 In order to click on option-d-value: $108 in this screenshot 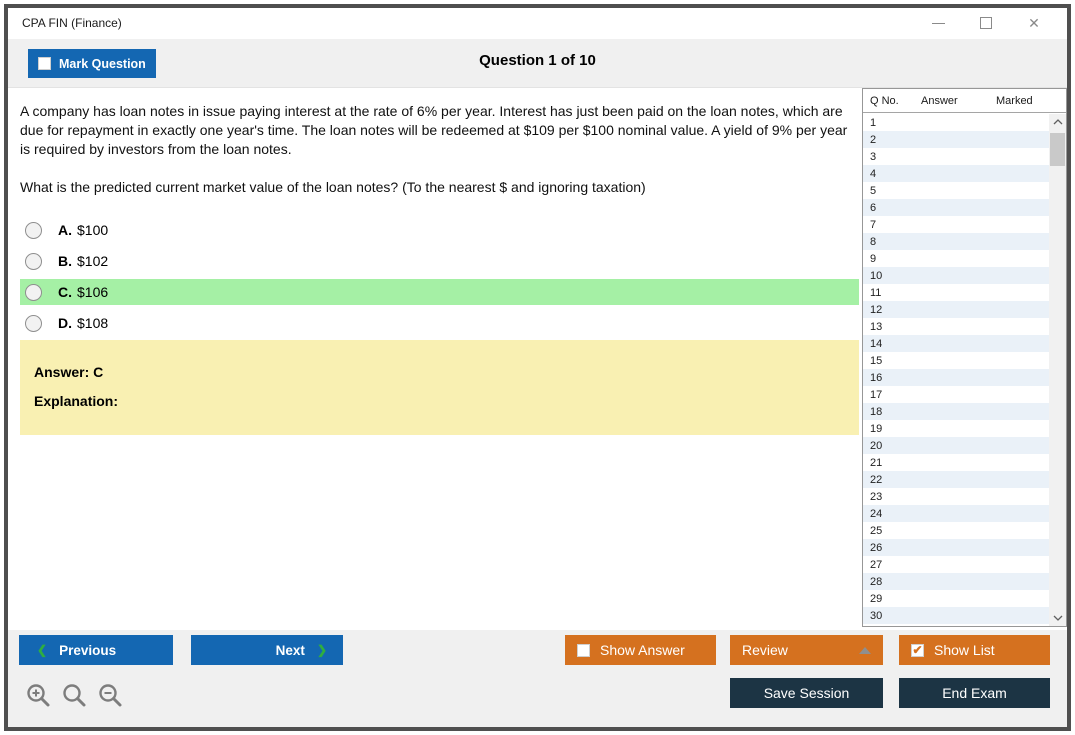, I will do `click(93, 323)`.